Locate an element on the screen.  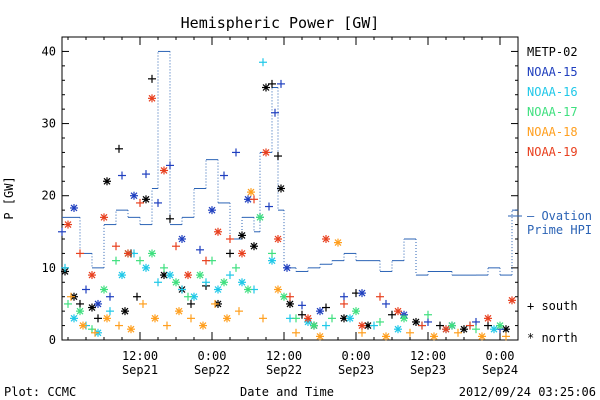
y-tick-label: 10 is located at coordinates (49, 268).